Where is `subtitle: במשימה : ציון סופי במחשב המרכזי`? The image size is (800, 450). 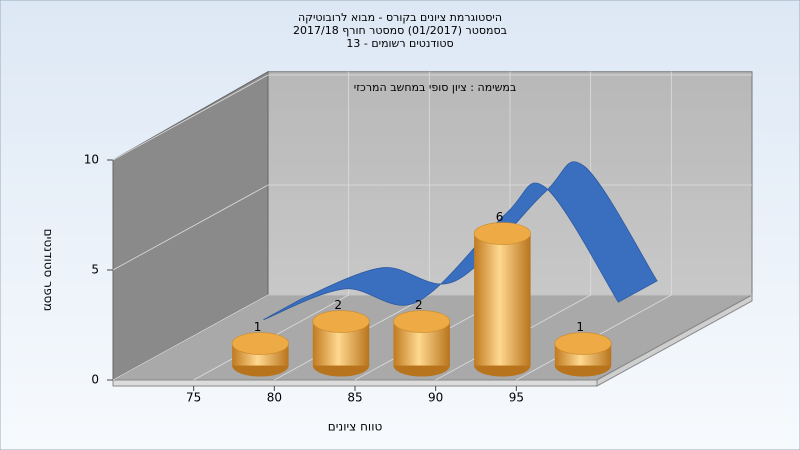 subtitle: במשימה : ציון סופי במחשב המרכזי is located at coordinates (435, 87).